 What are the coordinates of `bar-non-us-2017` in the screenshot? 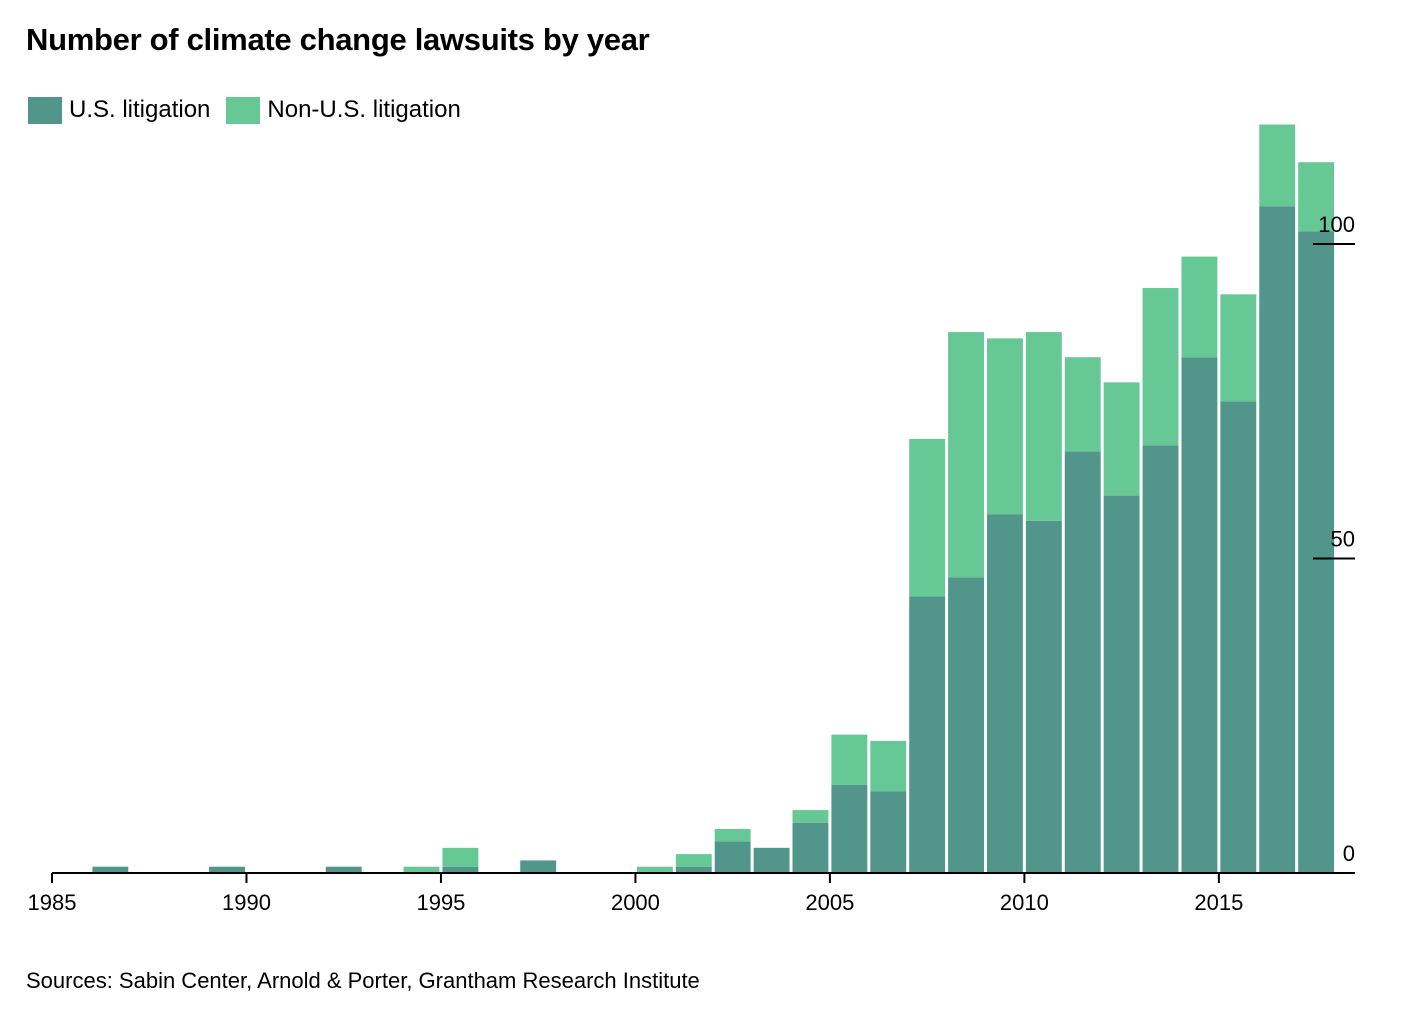 It's located at (1316, 197).